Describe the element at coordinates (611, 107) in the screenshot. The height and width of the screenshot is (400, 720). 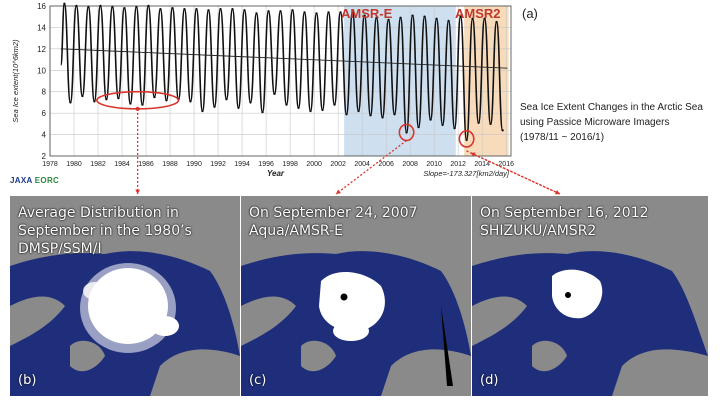
I see `caption-line: Sea Ice Extent Changes in the Arctic Sea` at that location.